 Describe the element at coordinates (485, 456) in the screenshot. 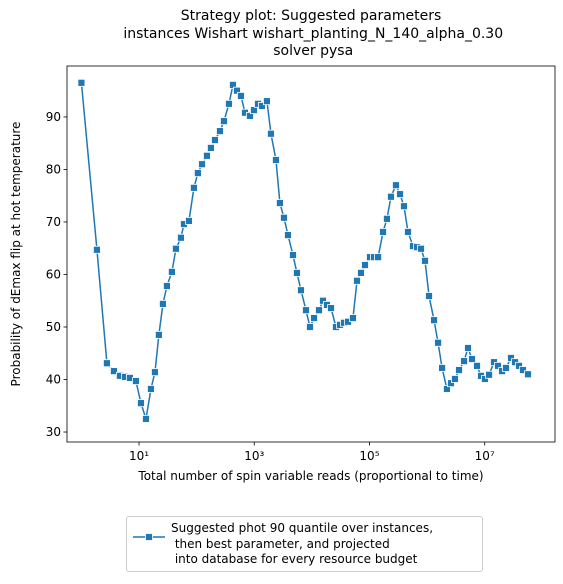

I see `x-tick-label: 10⁷` at that location.